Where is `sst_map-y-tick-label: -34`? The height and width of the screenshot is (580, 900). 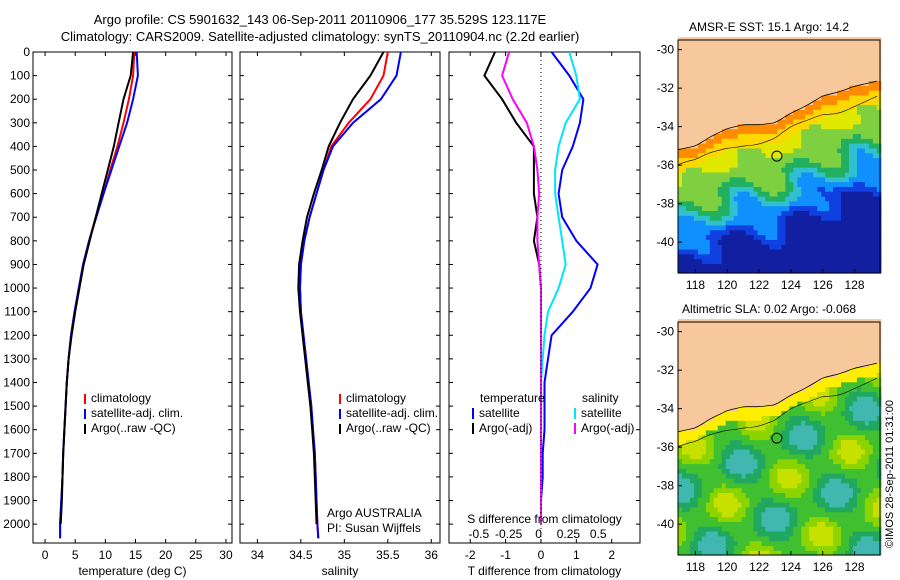 sst_map-y-tick-label: -34 is located at coordinates (666, 127).